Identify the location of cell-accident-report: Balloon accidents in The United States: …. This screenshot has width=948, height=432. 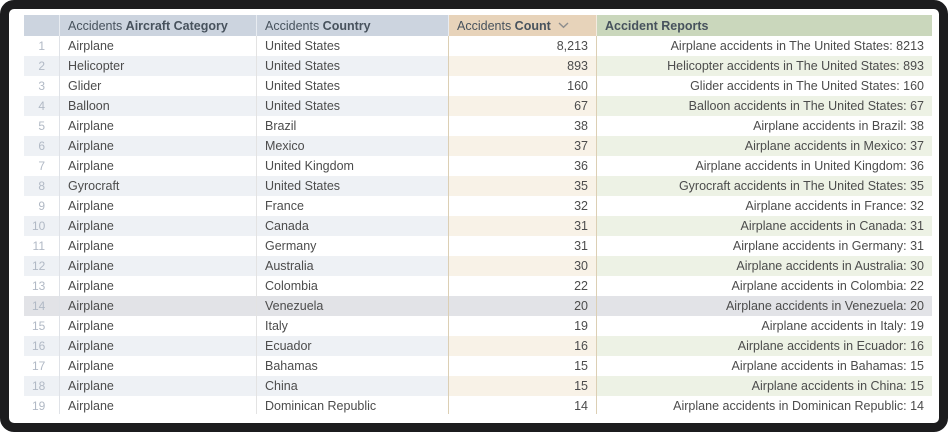
(764, 106).